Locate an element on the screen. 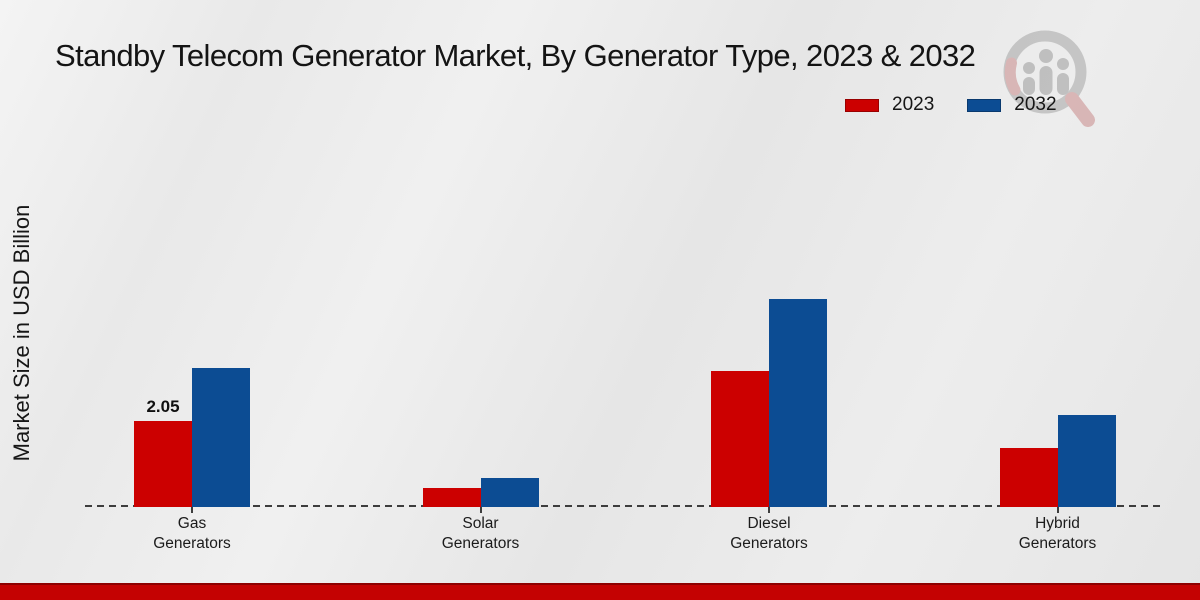 The width and height of the screenshot is (1200, 600). bottom-red-band is located at coordinates (600, 591).